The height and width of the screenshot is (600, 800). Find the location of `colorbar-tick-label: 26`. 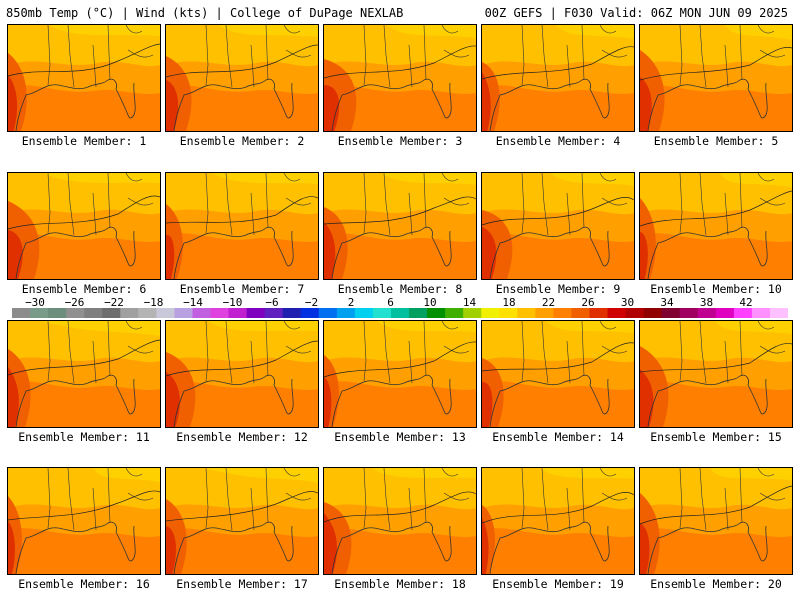

colorbar-tick-label: 26 is located at coordinates (588, 302).